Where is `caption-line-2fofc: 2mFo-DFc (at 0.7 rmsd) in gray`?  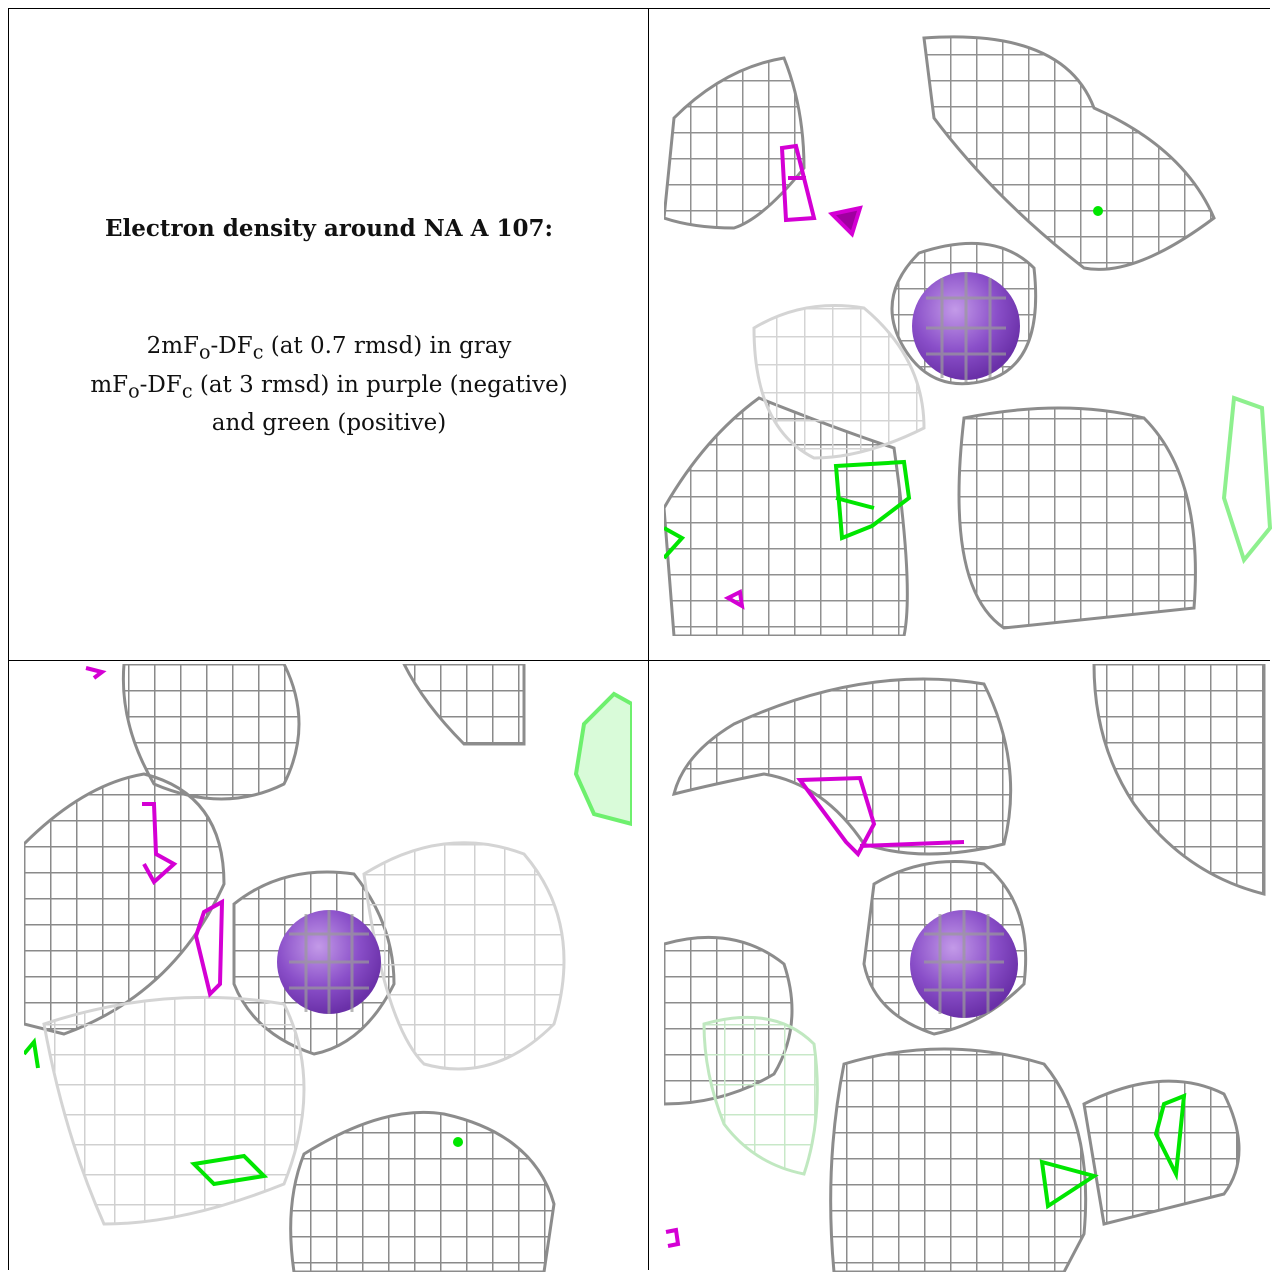
caption-line-2fofc: 2mFo-DFc (at 0.7 rmsd) in gray is located at coordinates (329, 348).